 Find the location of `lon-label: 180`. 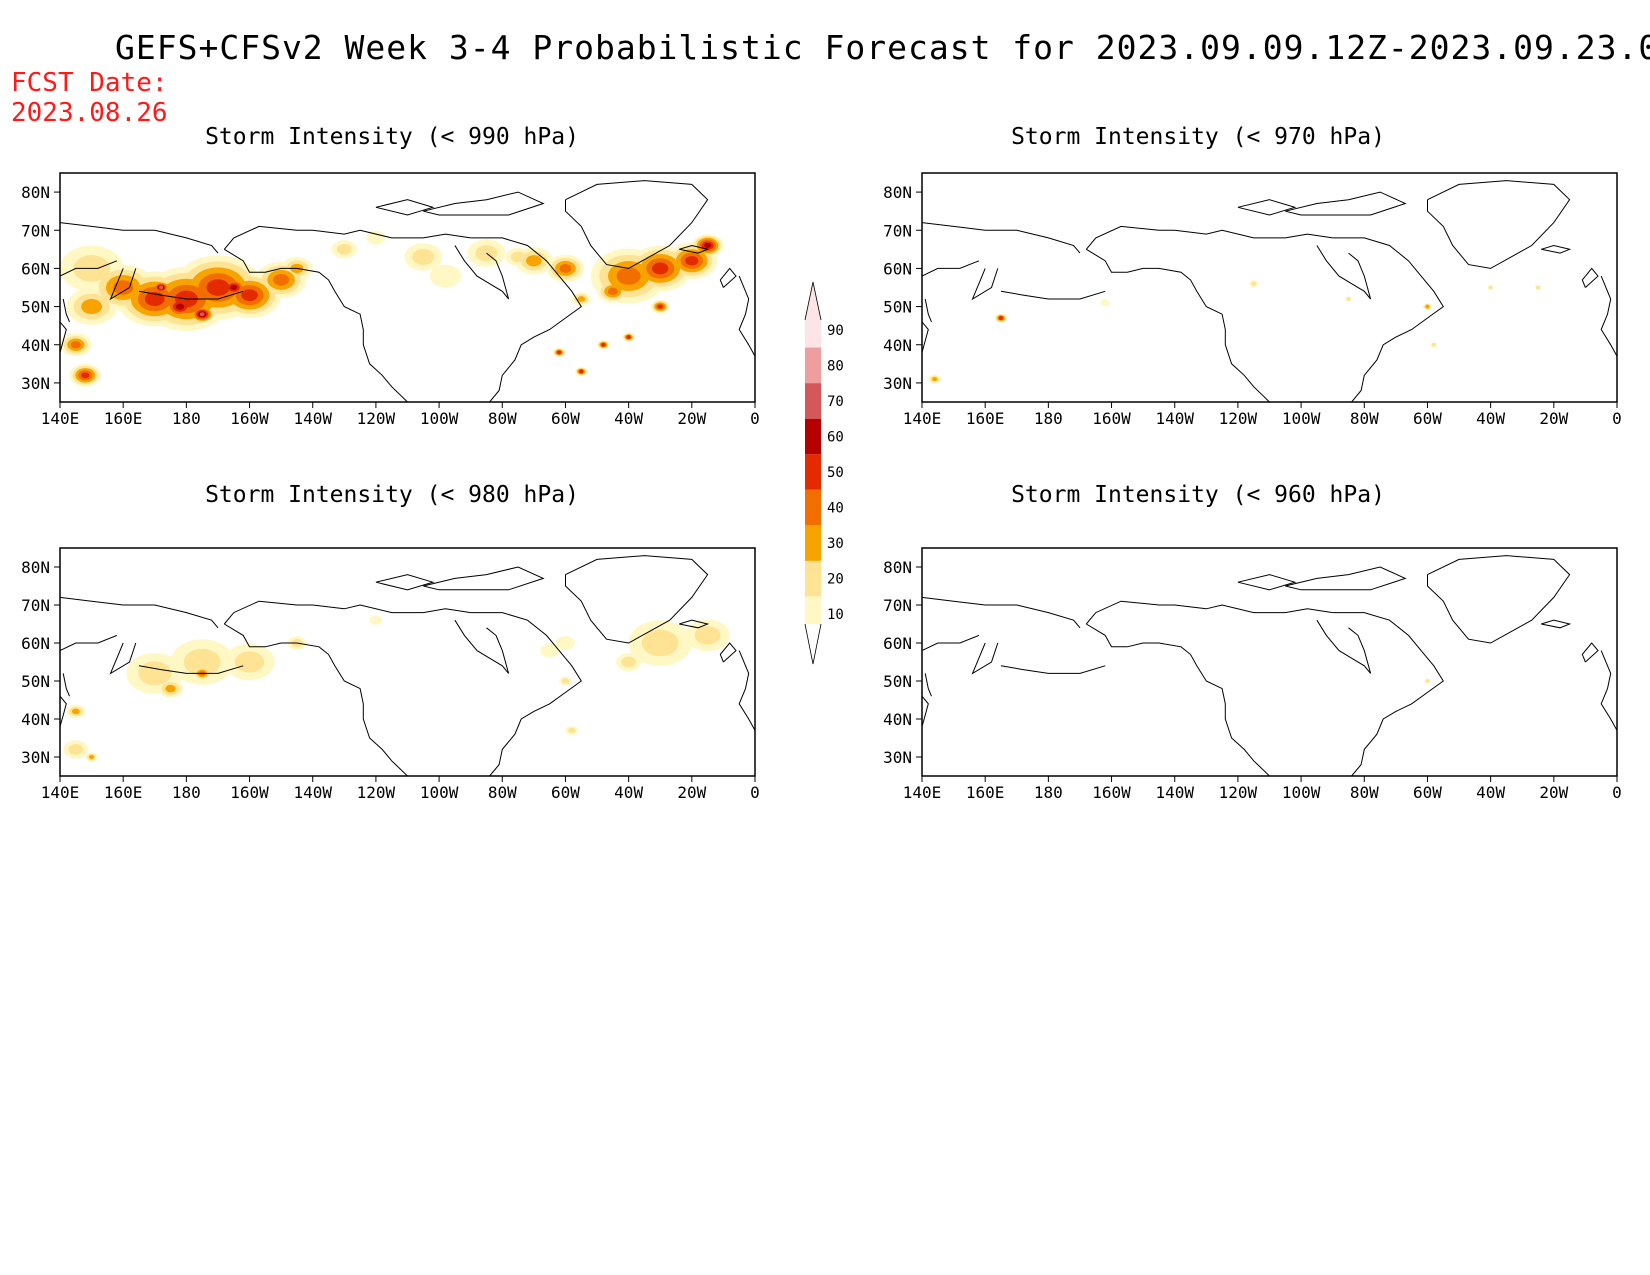

lon-label: 180 is located at coordinates (186, 418).